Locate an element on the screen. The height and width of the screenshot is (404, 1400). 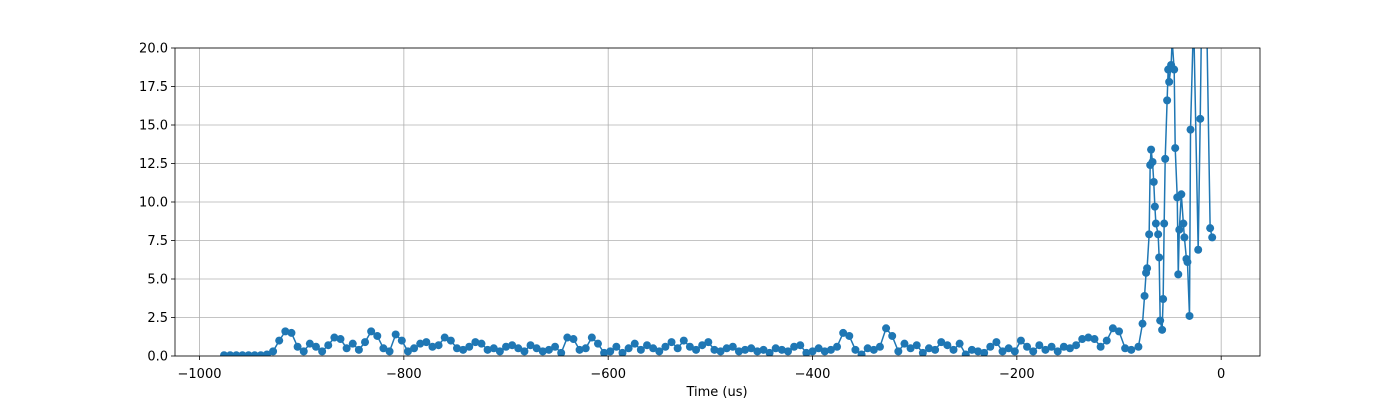
y-tick-label: 20.0 is located at coordinates (153, 49).